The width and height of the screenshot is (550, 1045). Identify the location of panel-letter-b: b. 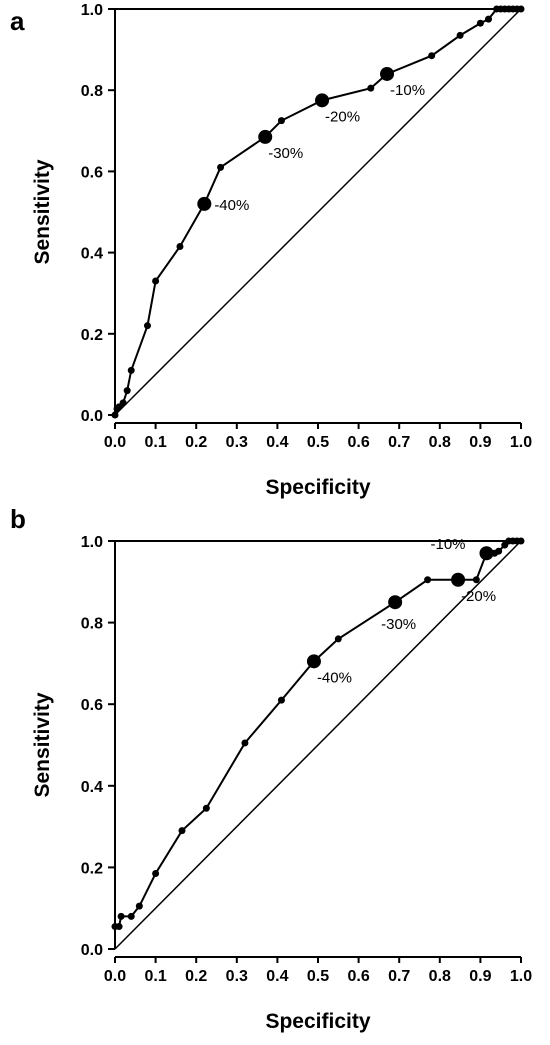
(18, 519).